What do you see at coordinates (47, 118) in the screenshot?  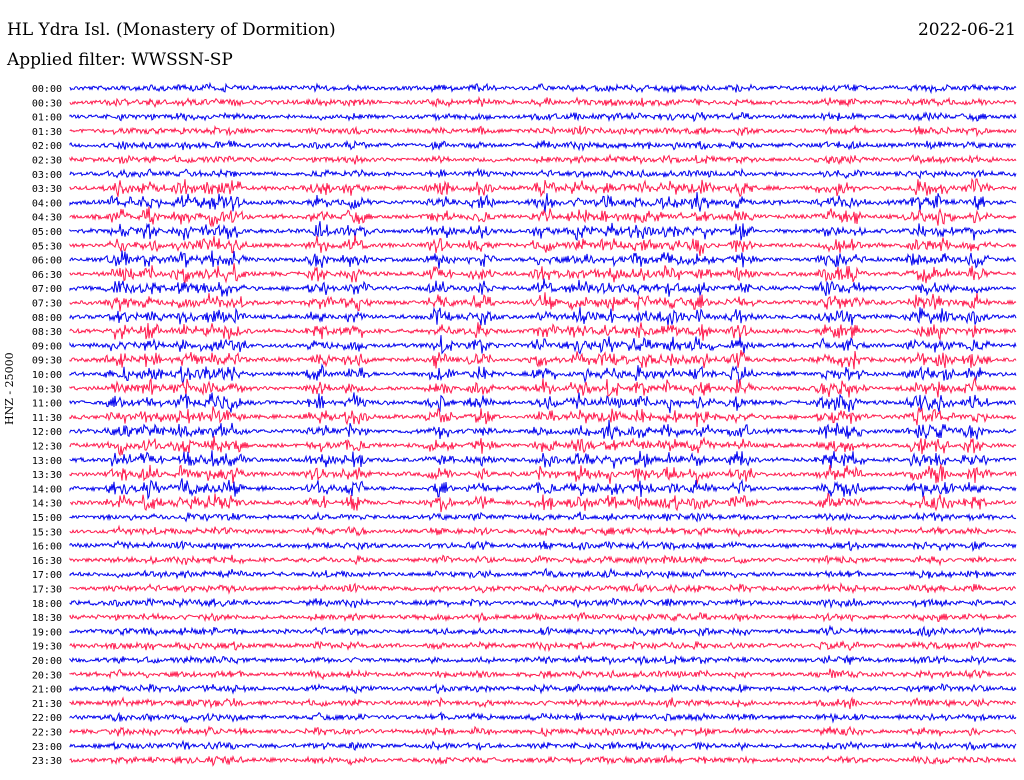 I see `tick-label: 01:00` at bounding box center [47, 118].